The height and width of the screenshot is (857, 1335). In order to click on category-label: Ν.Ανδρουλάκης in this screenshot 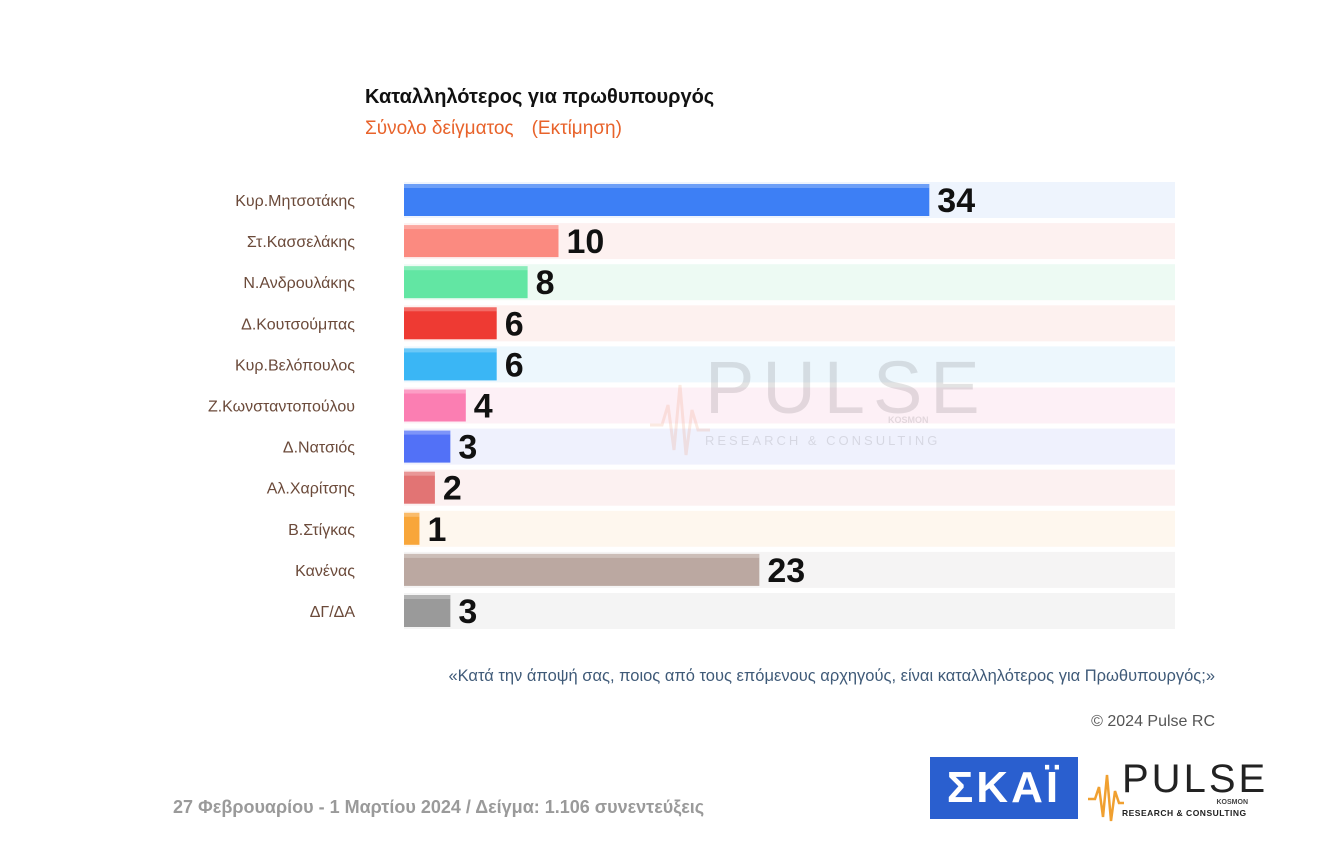, I will do `click(299, 283)`.